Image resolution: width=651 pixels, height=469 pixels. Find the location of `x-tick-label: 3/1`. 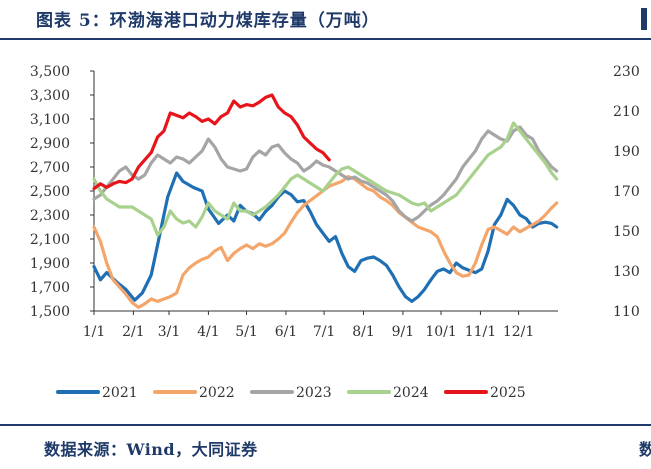

x-tick-label: 3/1 is located at coordinates (169, 332).